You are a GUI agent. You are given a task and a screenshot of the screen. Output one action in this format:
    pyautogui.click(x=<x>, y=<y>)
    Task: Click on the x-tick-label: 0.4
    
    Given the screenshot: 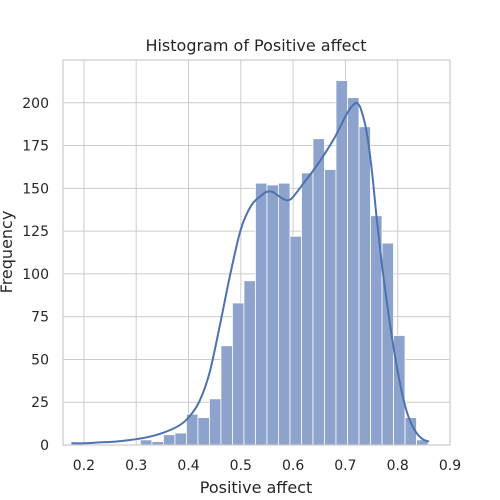 What is the action you would take?
    pyautogui.click(x=188, y=466)
    